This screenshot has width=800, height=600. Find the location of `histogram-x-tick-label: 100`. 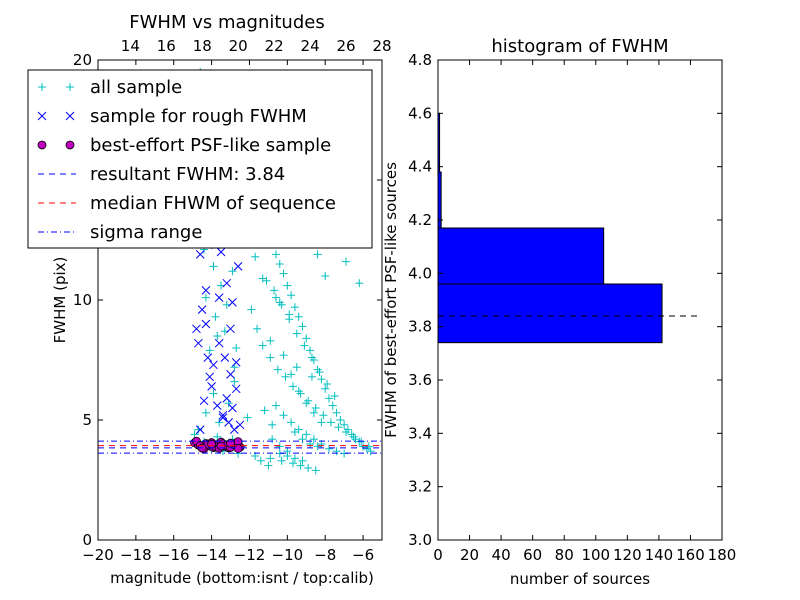

histogram-x-tick-label: 100 is located at coordinates (595, 555).